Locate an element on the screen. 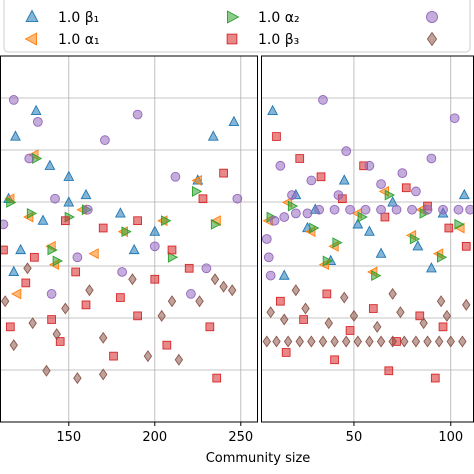 The height and width of the screenshot is (474, 474). legend-marker-triangle-left is located at coordinates (30, 39).